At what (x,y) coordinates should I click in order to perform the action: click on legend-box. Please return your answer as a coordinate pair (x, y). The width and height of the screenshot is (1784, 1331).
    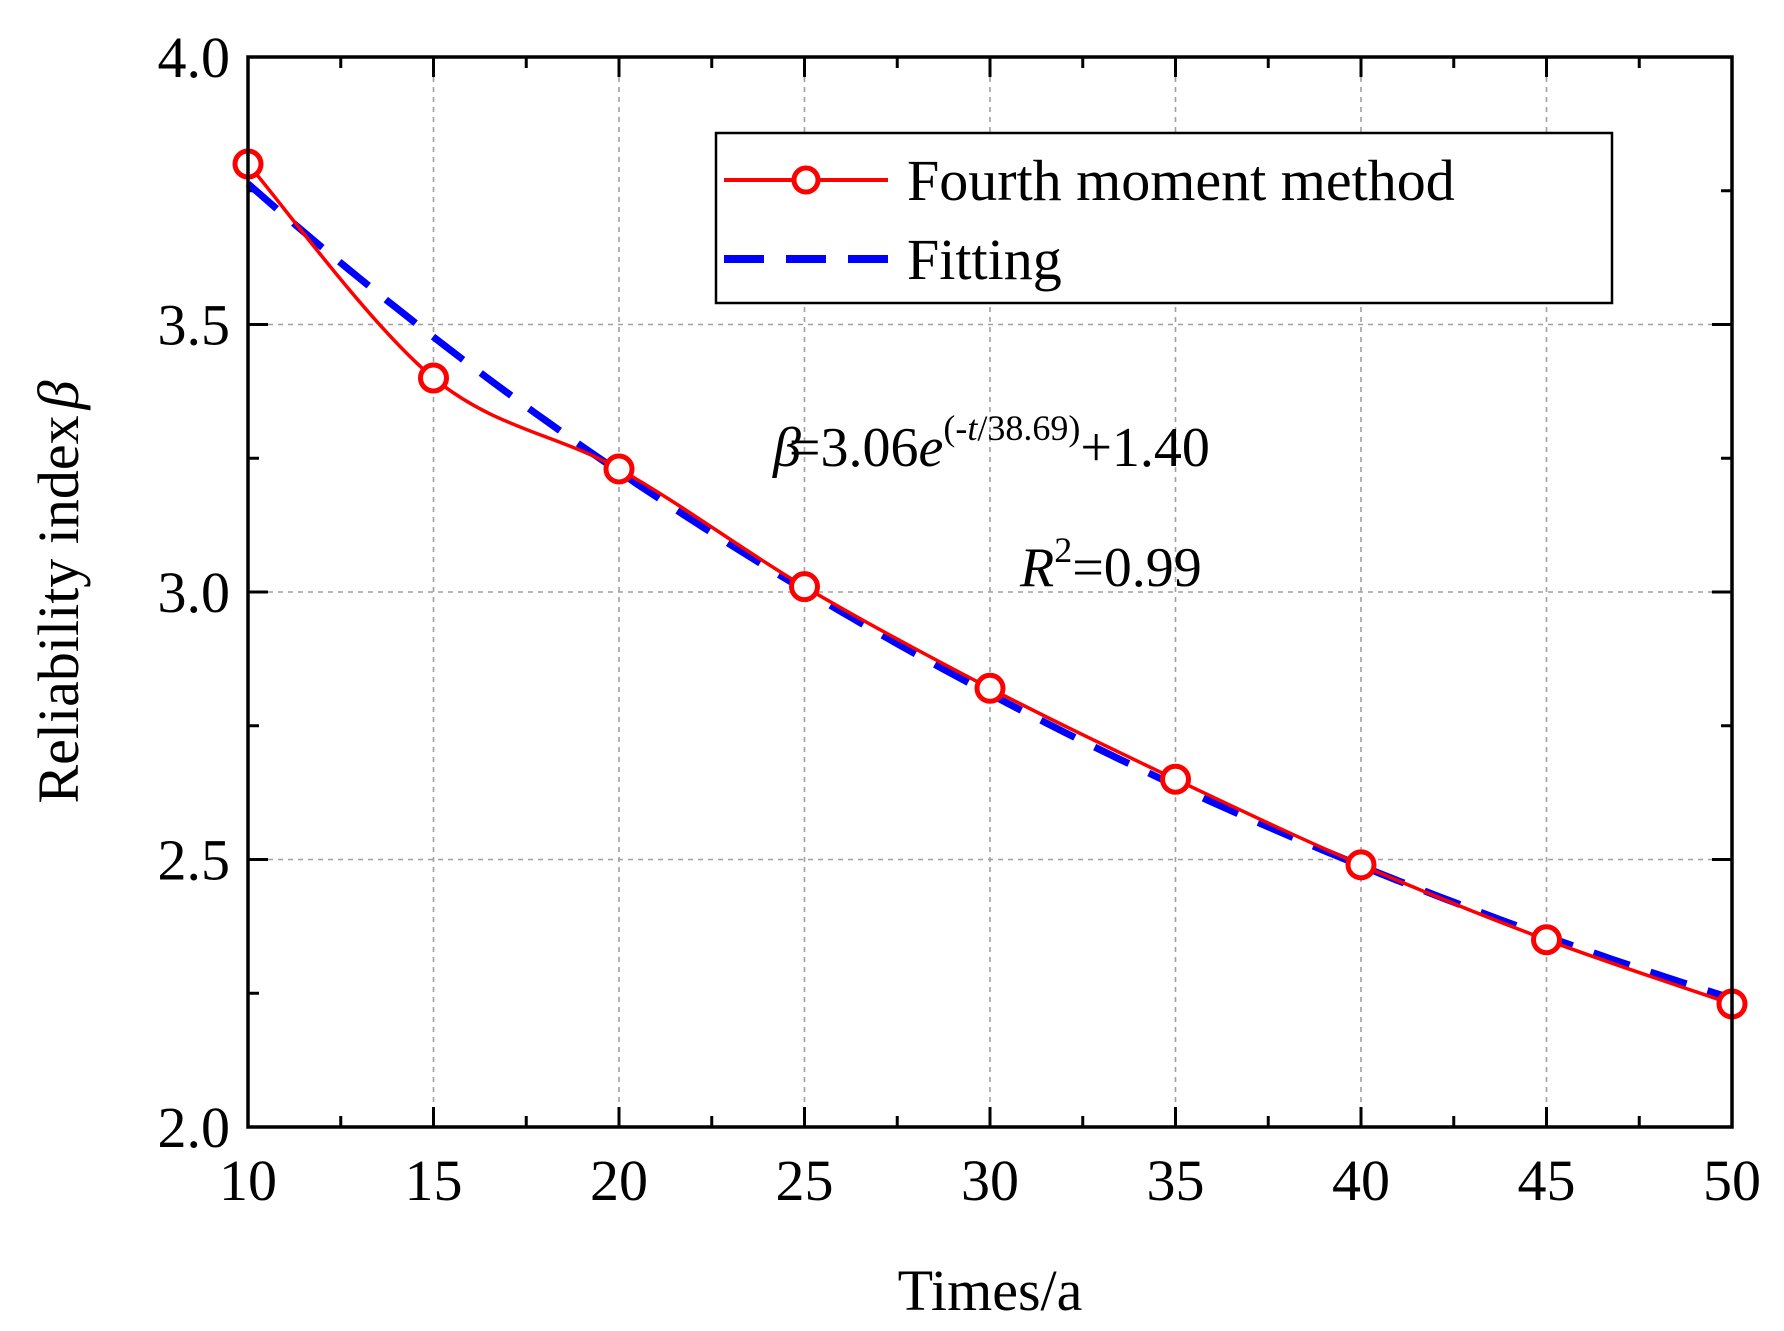
    Looking at the image, I should click on (1164, 218).